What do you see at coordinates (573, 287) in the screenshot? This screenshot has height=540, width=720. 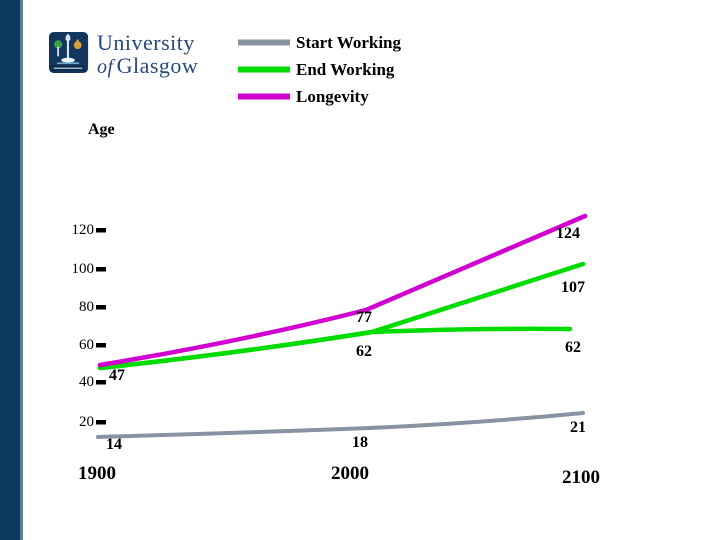 I see `point-label-end-working-2100-high: 107` at bounding box center [573, 287].